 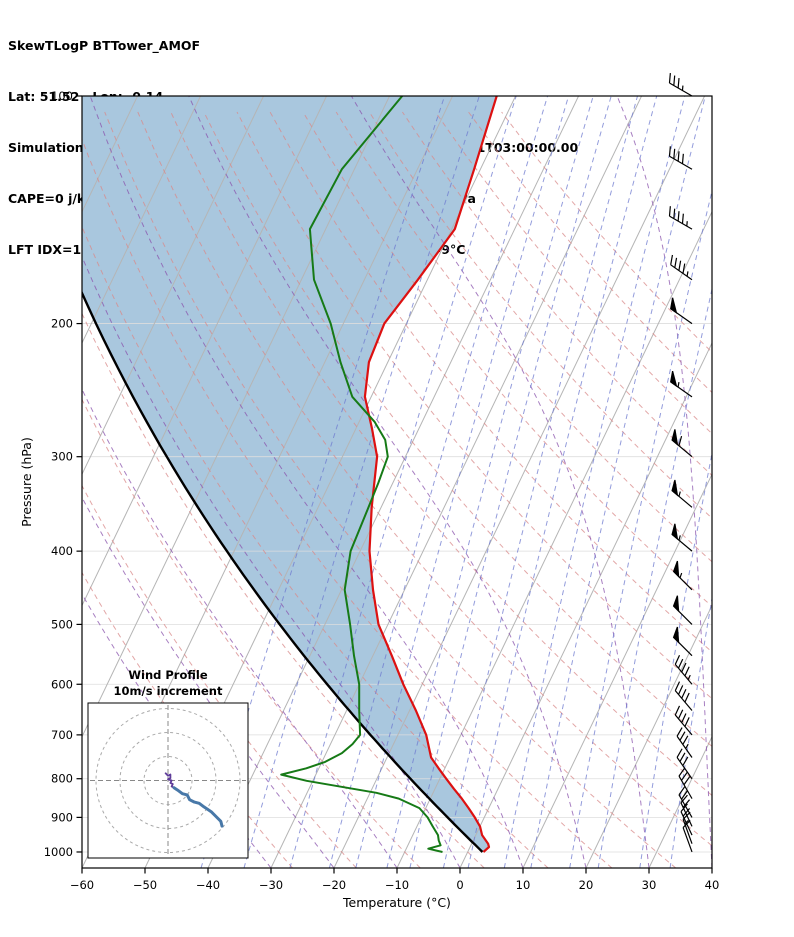 What do you see at coordinates (649, 885) in the screenshot?
I see `temperature-tick-label: 30` at bounding box center [649, 885].